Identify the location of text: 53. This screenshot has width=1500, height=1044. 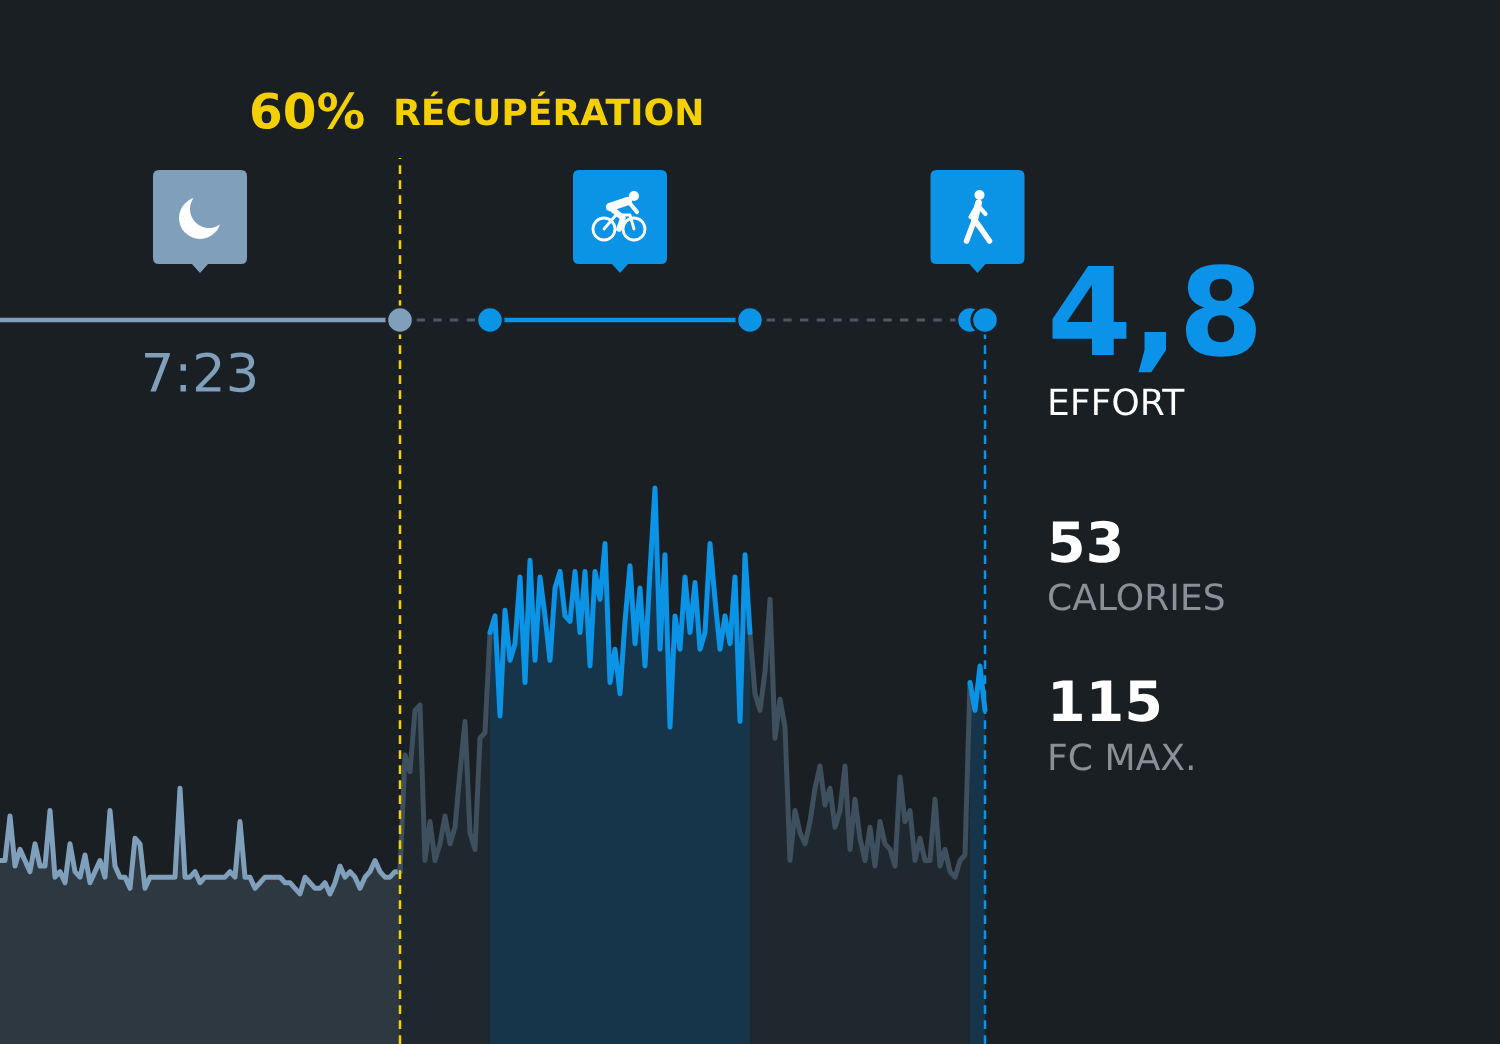
(1085, 541).